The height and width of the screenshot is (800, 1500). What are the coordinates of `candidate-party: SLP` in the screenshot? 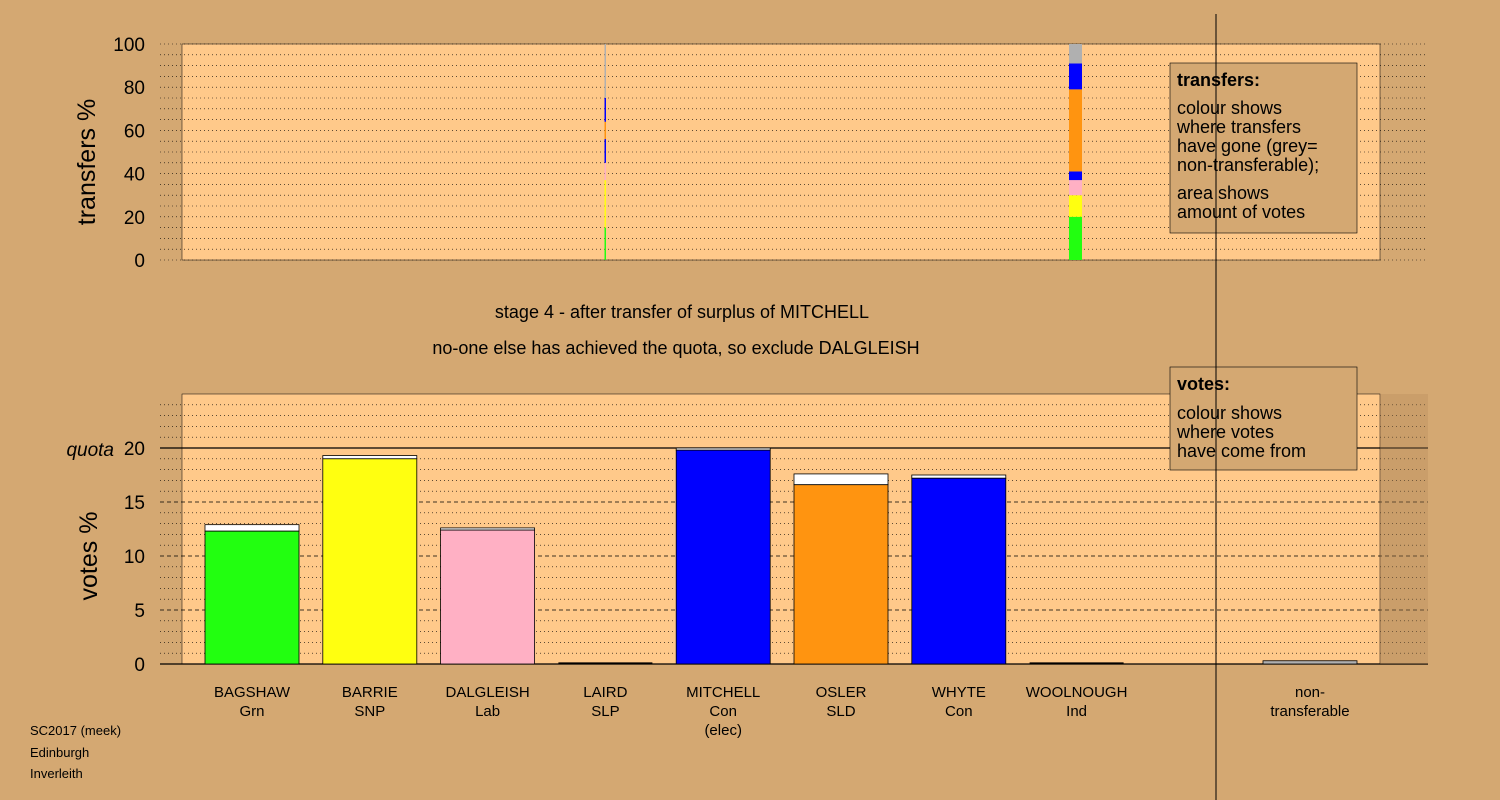 It's located at (605, 711).